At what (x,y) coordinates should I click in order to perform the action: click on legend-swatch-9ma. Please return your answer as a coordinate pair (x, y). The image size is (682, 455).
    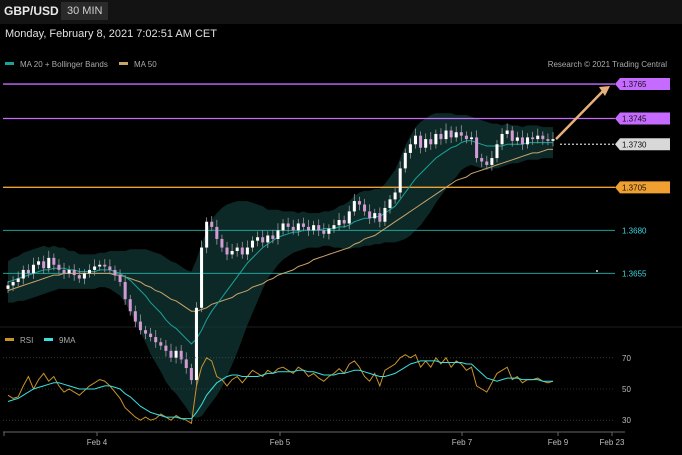
    Looking at the image, I should click on (48, 339).